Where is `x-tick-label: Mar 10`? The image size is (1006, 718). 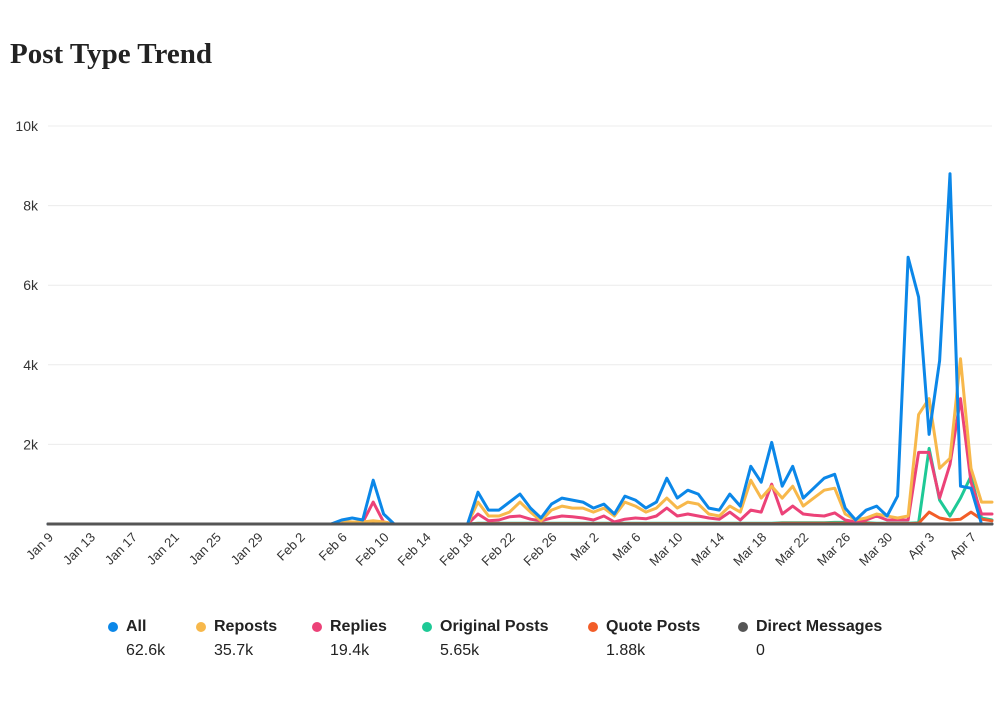
x-tick-label: Mar 10 is located at coordinates (665, 549).